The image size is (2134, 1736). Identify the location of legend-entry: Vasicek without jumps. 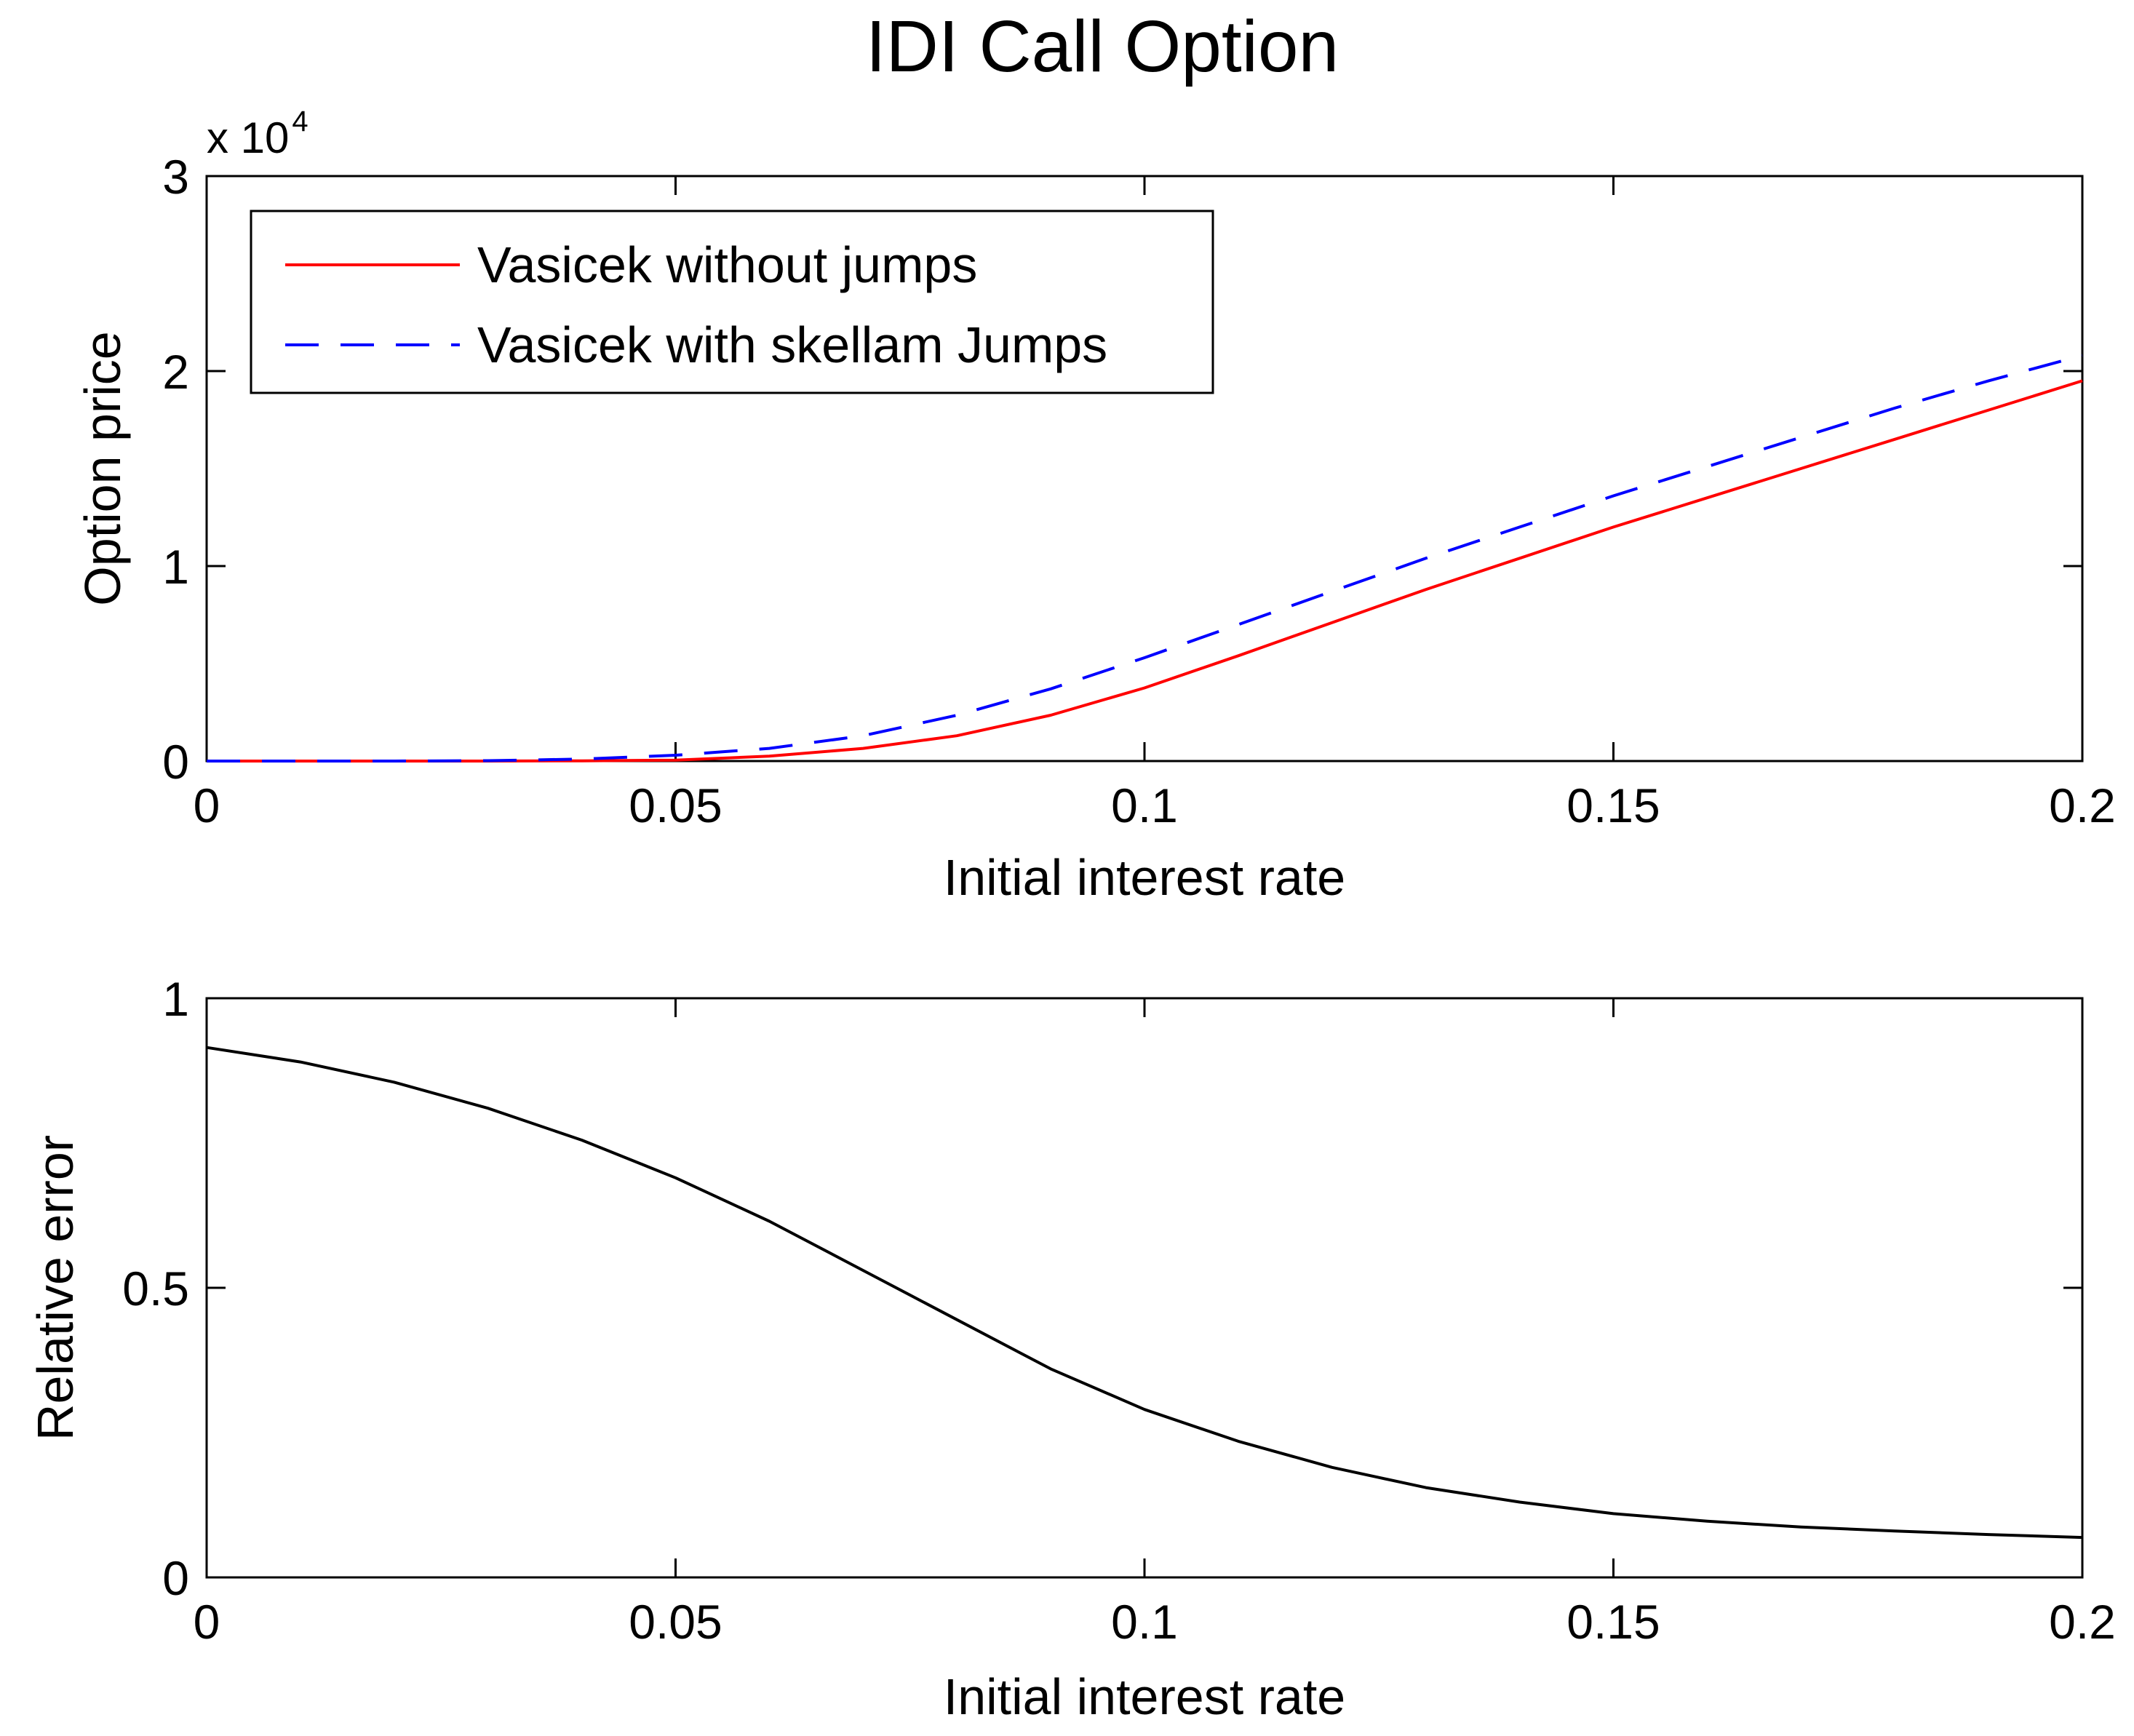
(727, 264).